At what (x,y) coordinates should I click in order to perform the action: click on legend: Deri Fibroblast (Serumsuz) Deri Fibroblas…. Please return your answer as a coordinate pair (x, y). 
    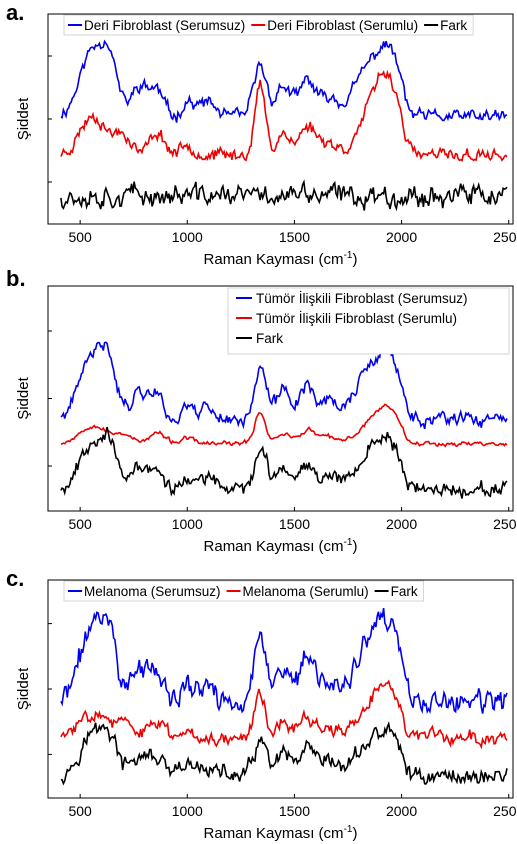
    Looking at the image, I should click on (268, 25).